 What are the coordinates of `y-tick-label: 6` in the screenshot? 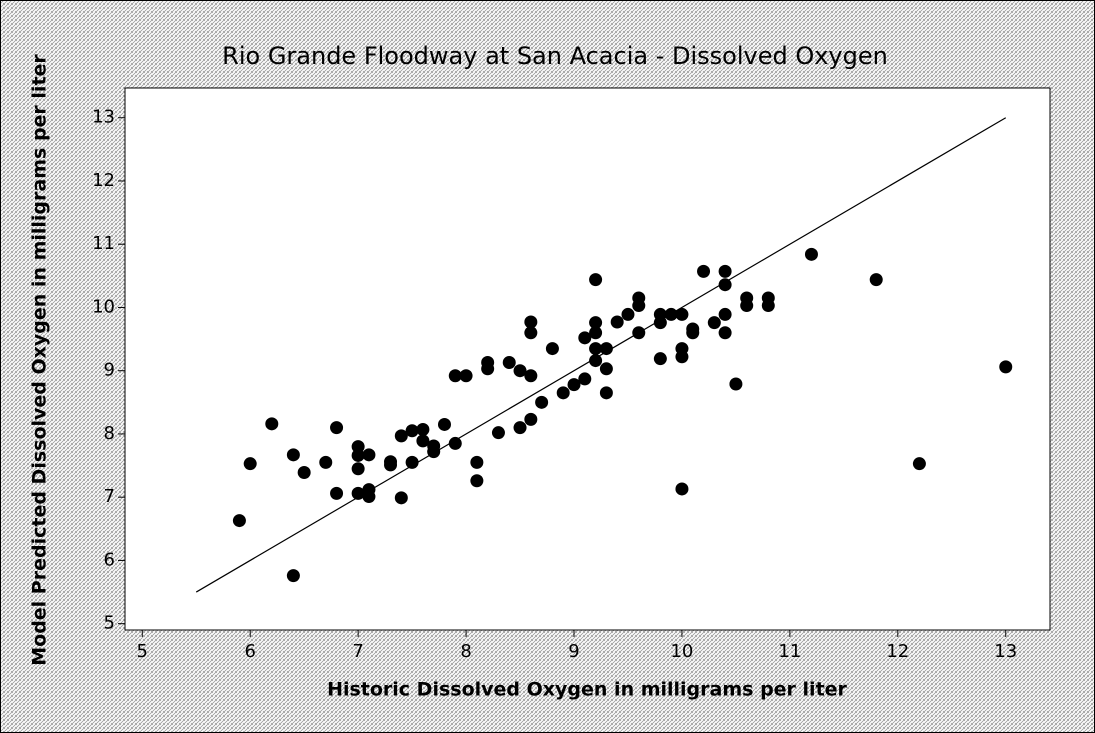 It's located at (109, 559).